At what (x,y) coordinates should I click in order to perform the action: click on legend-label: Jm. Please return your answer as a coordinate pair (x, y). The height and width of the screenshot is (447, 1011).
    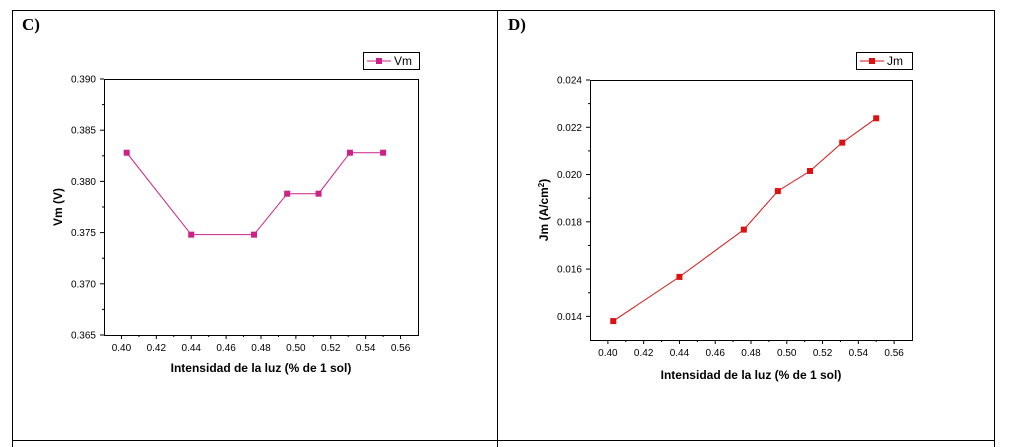
    Looking at the image, I should click on (895, 61).